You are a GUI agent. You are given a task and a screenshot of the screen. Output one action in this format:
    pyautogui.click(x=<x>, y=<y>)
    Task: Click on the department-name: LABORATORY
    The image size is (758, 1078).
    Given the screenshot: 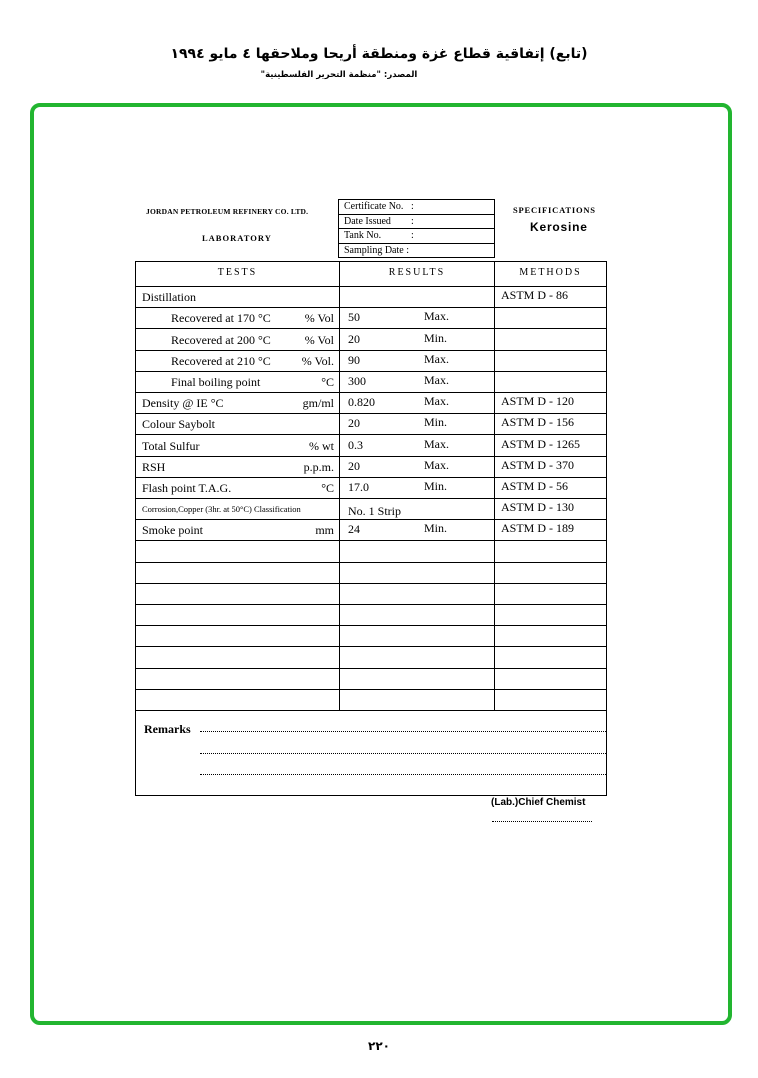 What is the action you would take?
    pyautogui.click(x=237, y=238)
    